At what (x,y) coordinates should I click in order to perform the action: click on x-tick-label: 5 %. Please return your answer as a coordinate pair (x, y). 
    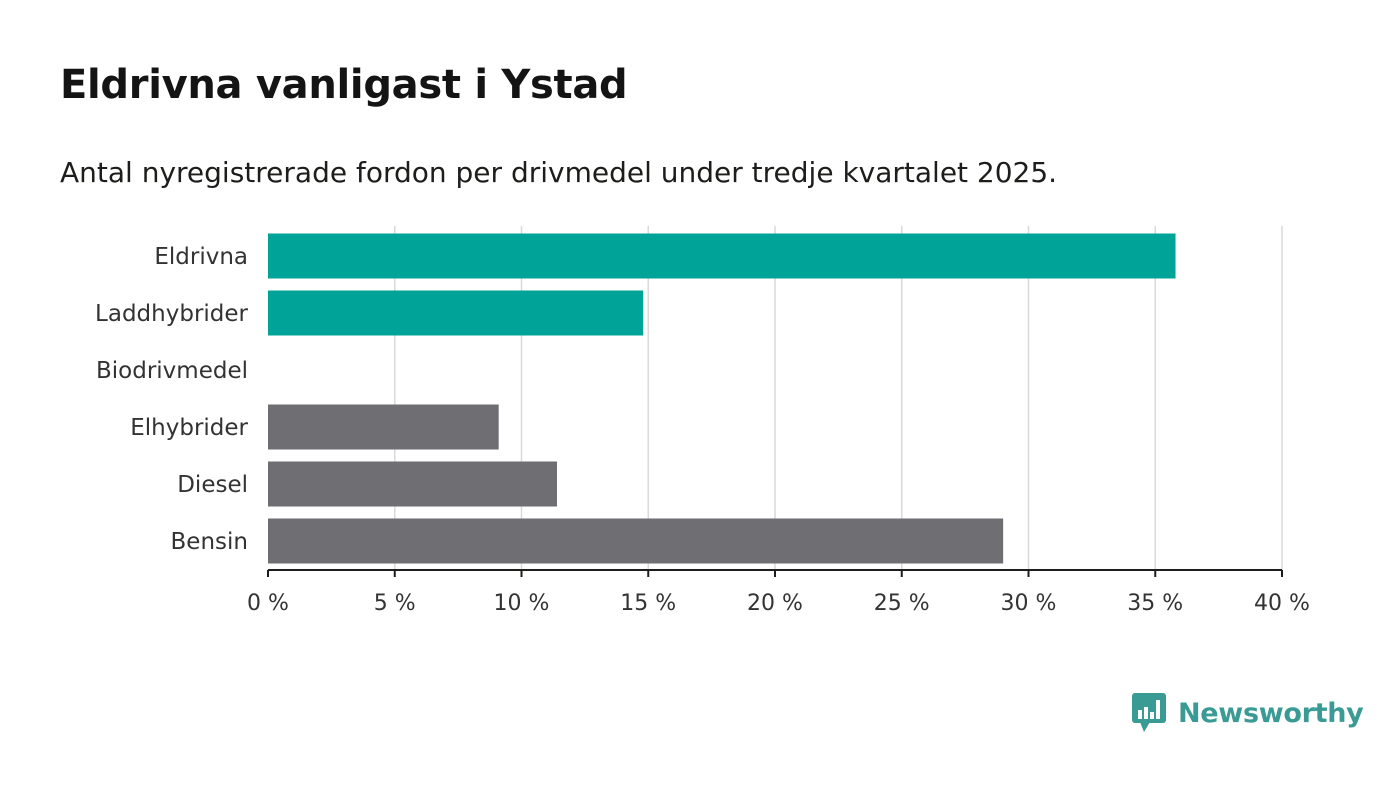
    Looking at the image, I should click on (395, 603).